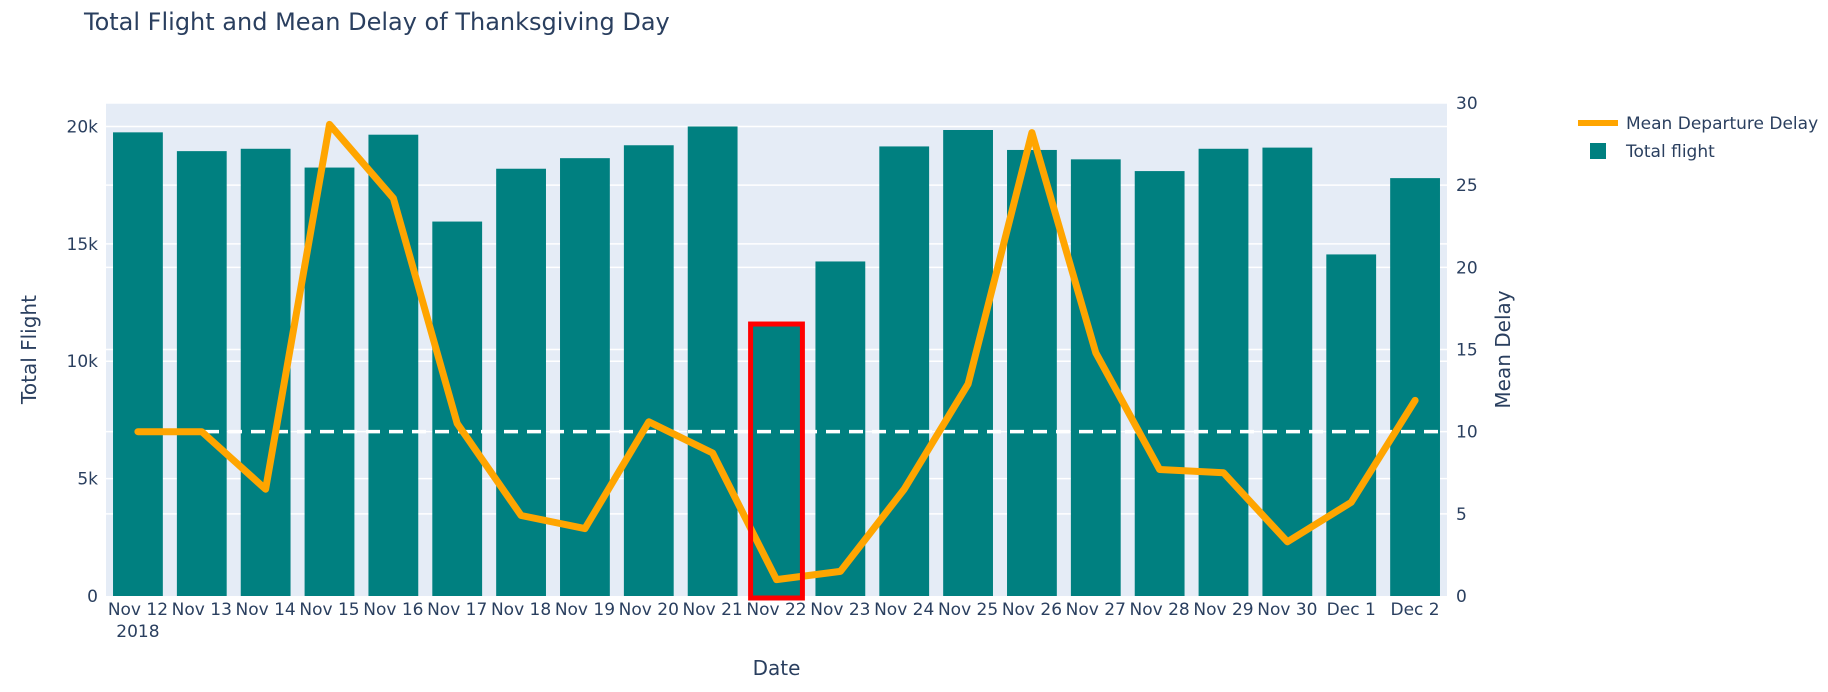 This screenshot has height=692, width=1828. Describe the element at coordinates (329, 610) in the screenshot. I see `x-tick-label: Nov 15` at that location.